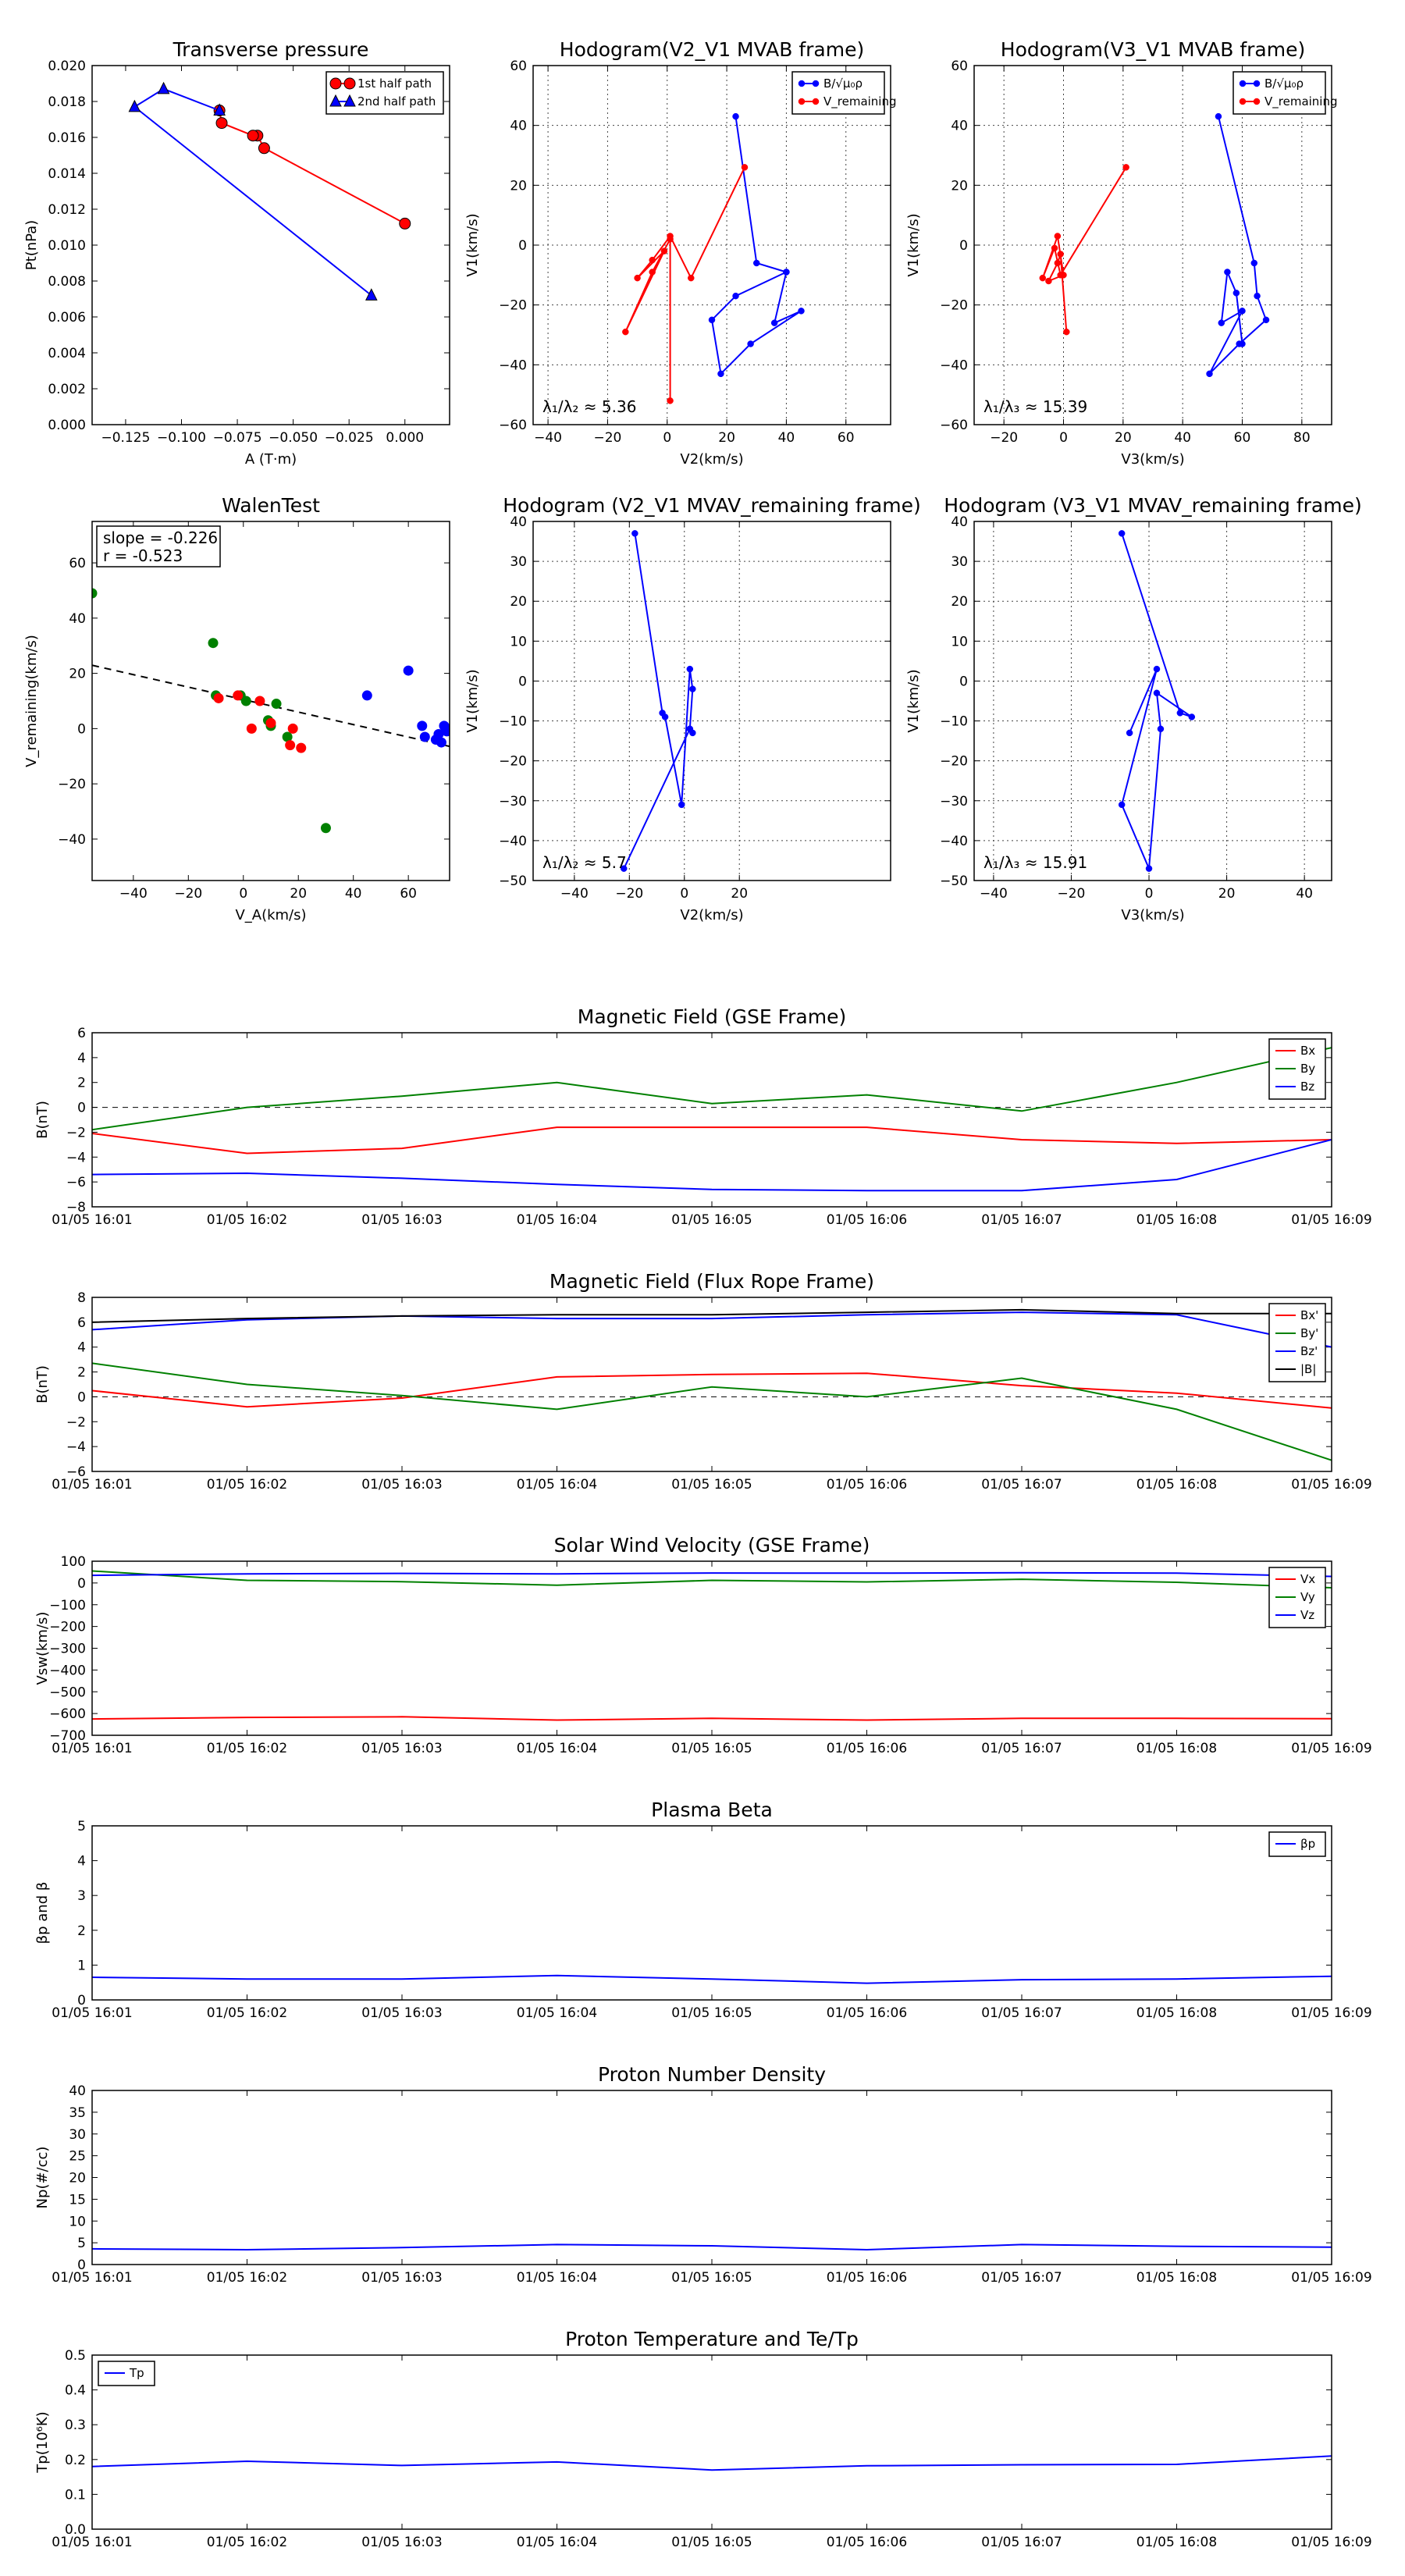 The image size is (1405, 2576). Describe the element at coordinates (81, 1033) in the screenshot. I see `y-tick-label: 6` at that location.